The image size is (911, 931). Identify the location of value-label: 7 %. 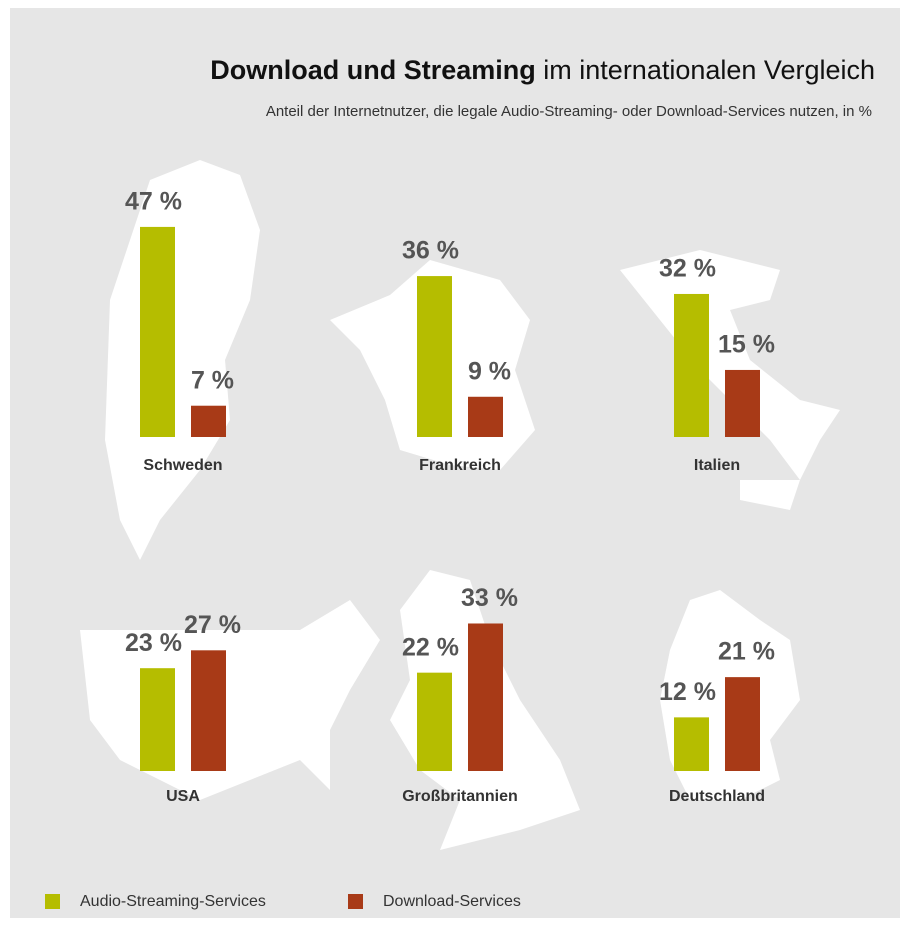
(212, 380).